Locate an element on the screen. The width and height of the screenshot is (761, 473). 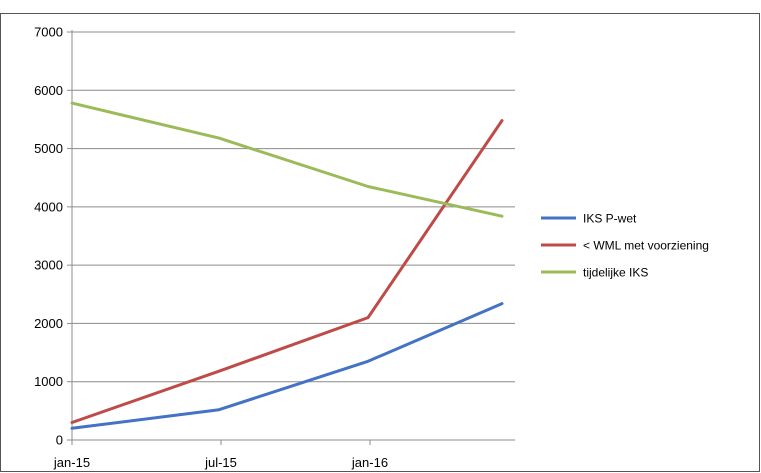
x-tick-label: jan-15 is located at coordinates (71, 462).